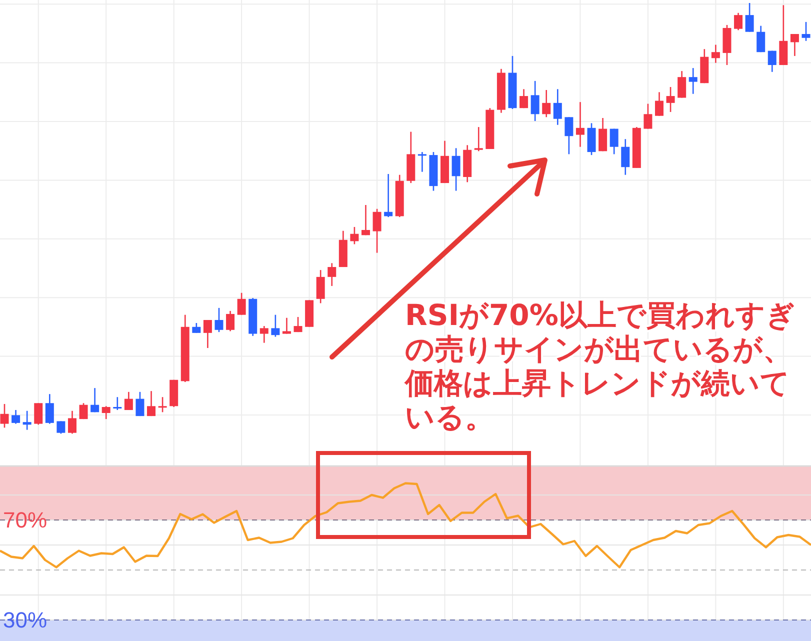 Image resolution: width=811 pixels, height=641 pixels. I want to click on y-tick-label: 70%, so click(25, 520).